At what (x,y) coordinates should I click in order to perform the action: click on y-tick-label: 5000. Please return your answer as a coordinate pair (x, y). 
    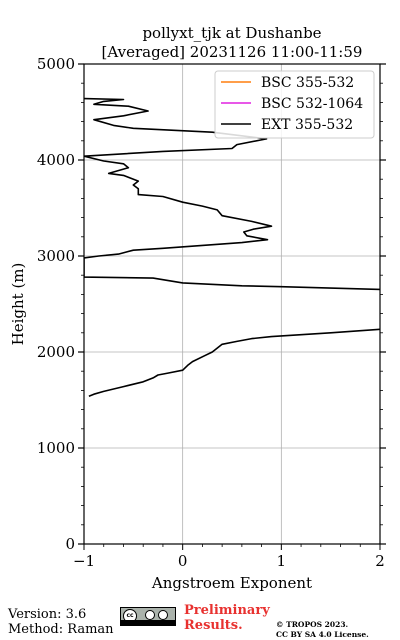
    Looking at the image, I should click on (56, 64).